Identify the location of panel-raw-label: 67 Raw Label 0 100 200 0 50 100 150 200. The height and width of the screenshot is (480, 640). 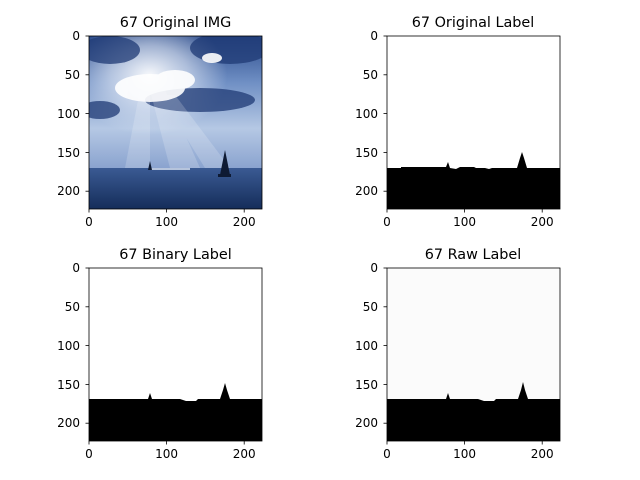
(458, 354).